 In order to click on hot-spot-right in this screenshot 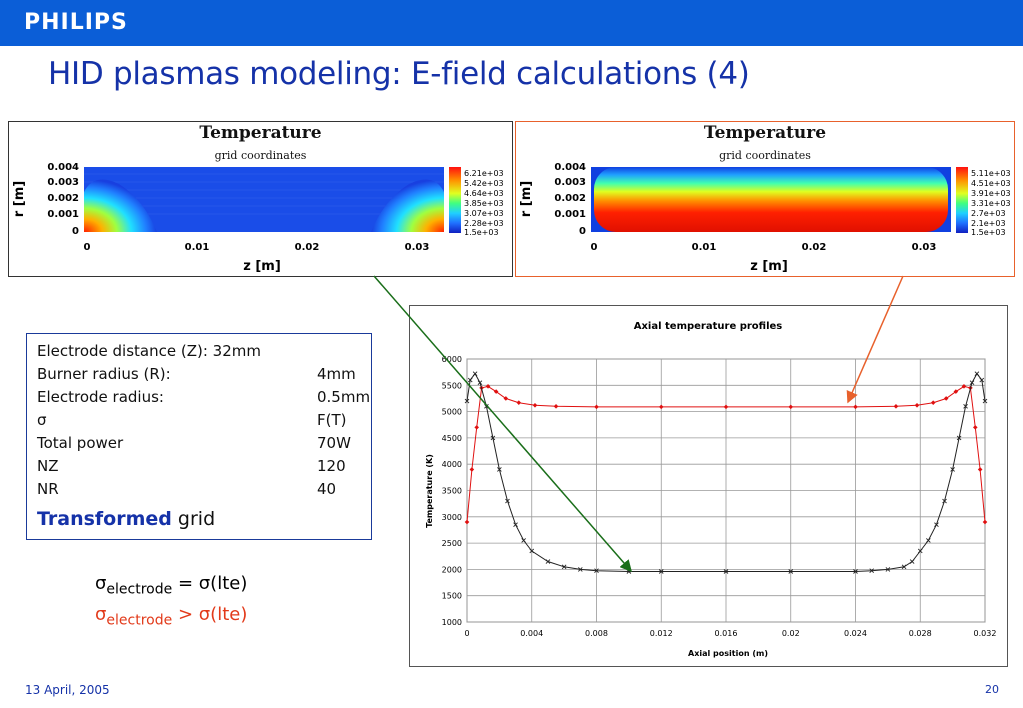, I will do `click(407, 205)`.